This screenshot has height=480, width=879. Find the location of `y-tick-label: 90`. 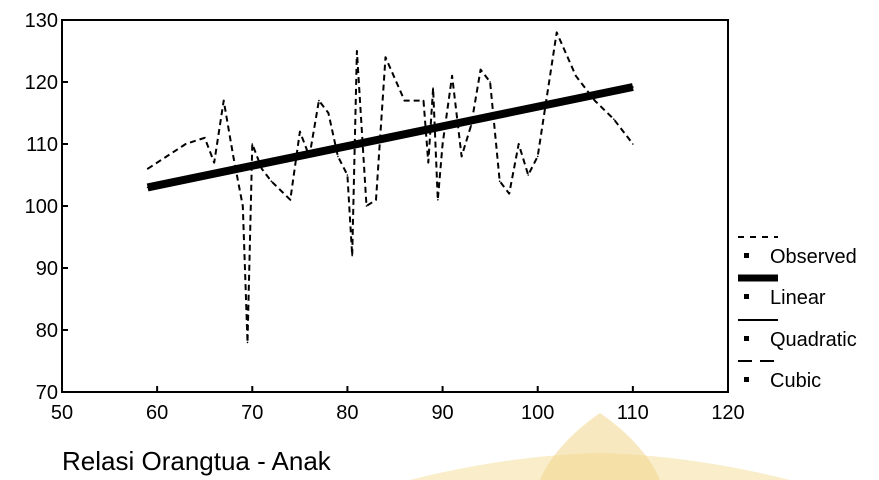

y-tick-label: 90 is located at coordinates (47, 269).